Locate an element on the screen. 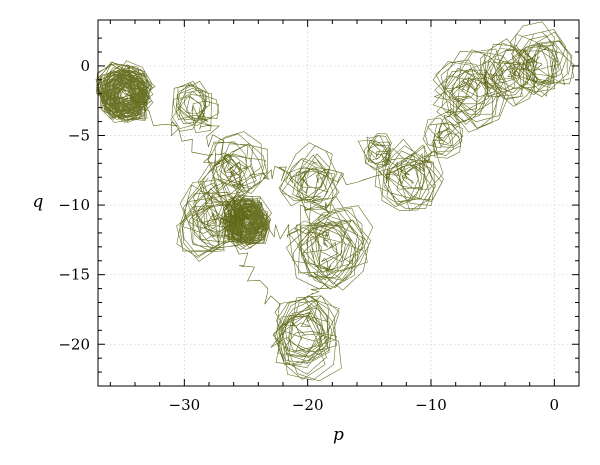  x-tick-label: 0 is located at coordinates (555, 405).